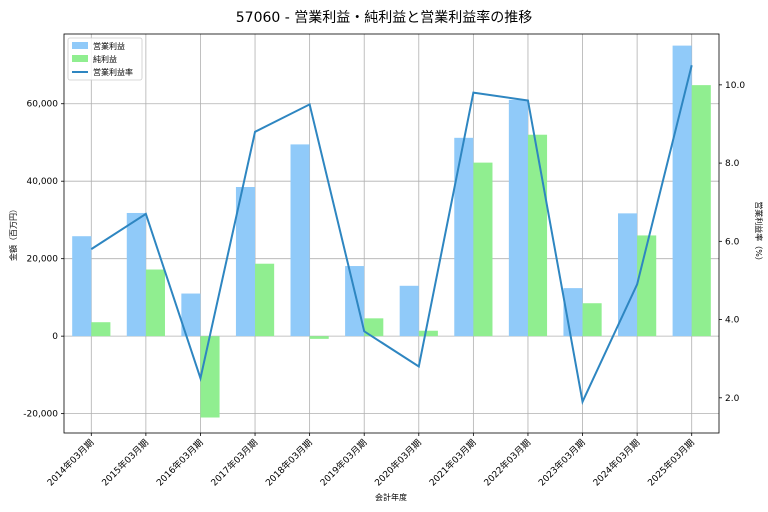 This screenshot has height=512, width=768. I want to click on y-tick-label: 40,000, so click(43, 182).